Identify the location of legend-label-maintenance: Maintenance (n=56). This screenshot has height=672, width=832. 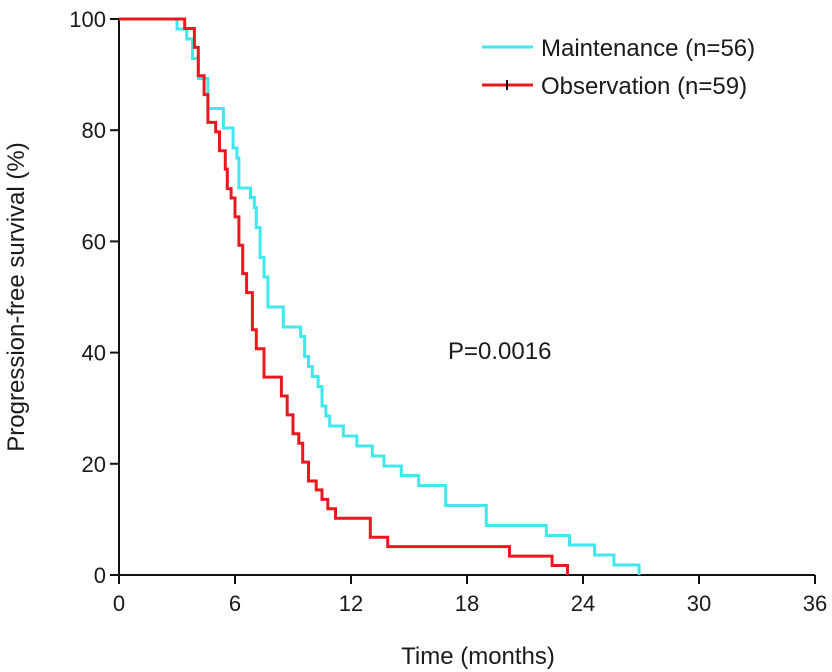
(648, 48).